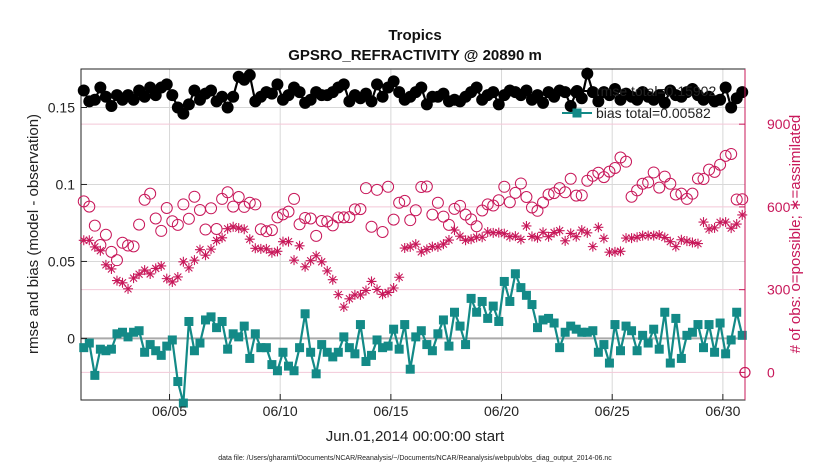 The height and width of the screenshot is (470, 830). I want to click on chart-subtitle: GPSRO_REFRACTIVITY @ 20890 m, so click(415, 55).